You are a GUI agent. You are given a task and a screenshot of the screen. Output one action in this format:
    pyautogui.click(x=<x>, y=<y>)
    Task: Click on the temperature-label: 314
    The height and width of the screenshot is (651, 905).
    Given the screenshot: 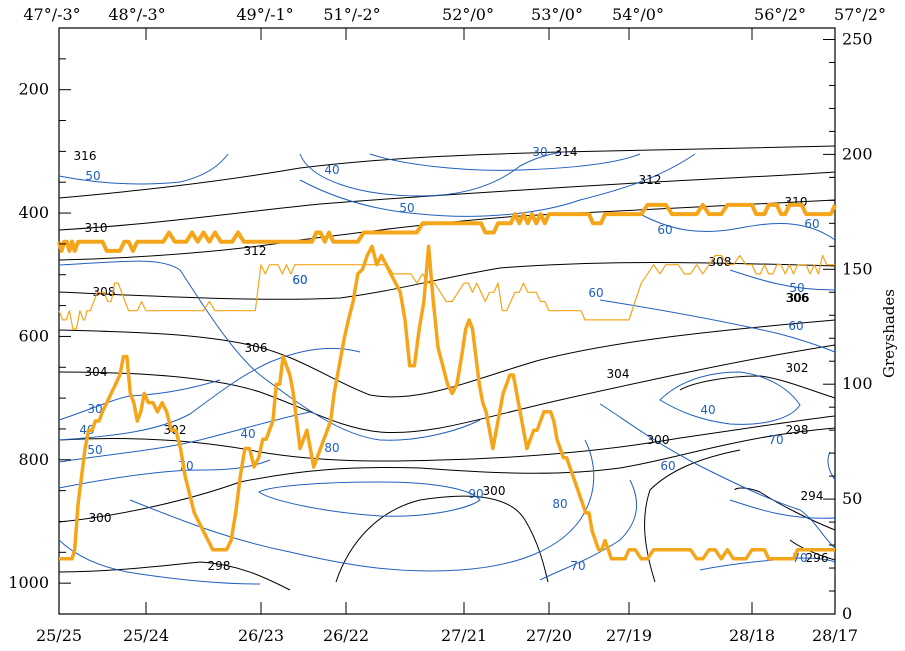 What is the action you would take?
    pyautogui.click(x=566, y=152)
    